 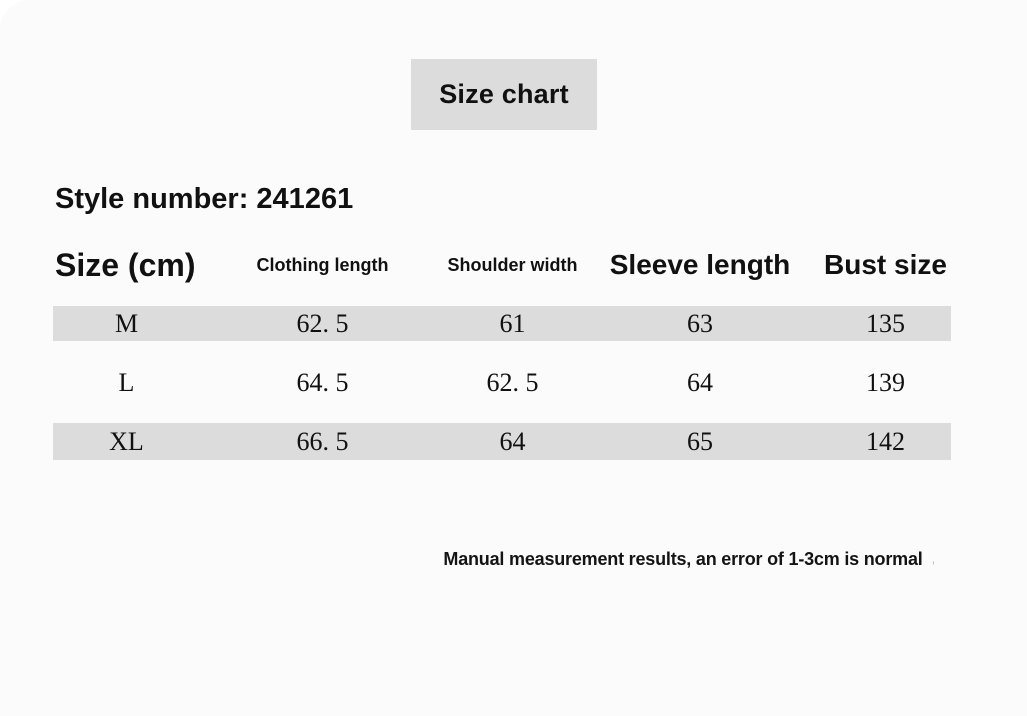 What do you see at coordinates (322, 441) in the screenshot?
I see `cell-clothing-length: 66. 5` at bounding box center [322, 441].